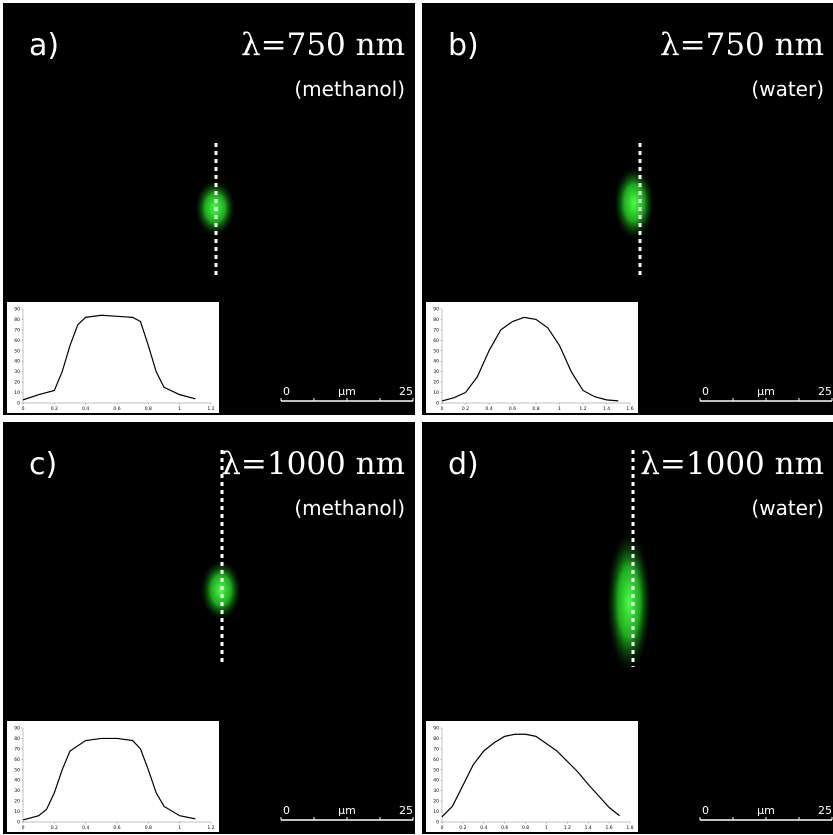  What do you see at coordinates (629, 828) in the screenshot?
I see `inset-x-tick-label: 1.8` at bounding box center [629, 828].